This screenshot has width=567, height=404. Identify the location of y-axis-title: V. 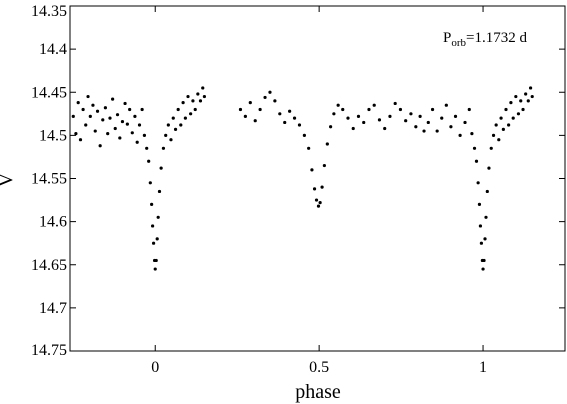
(8, 179).